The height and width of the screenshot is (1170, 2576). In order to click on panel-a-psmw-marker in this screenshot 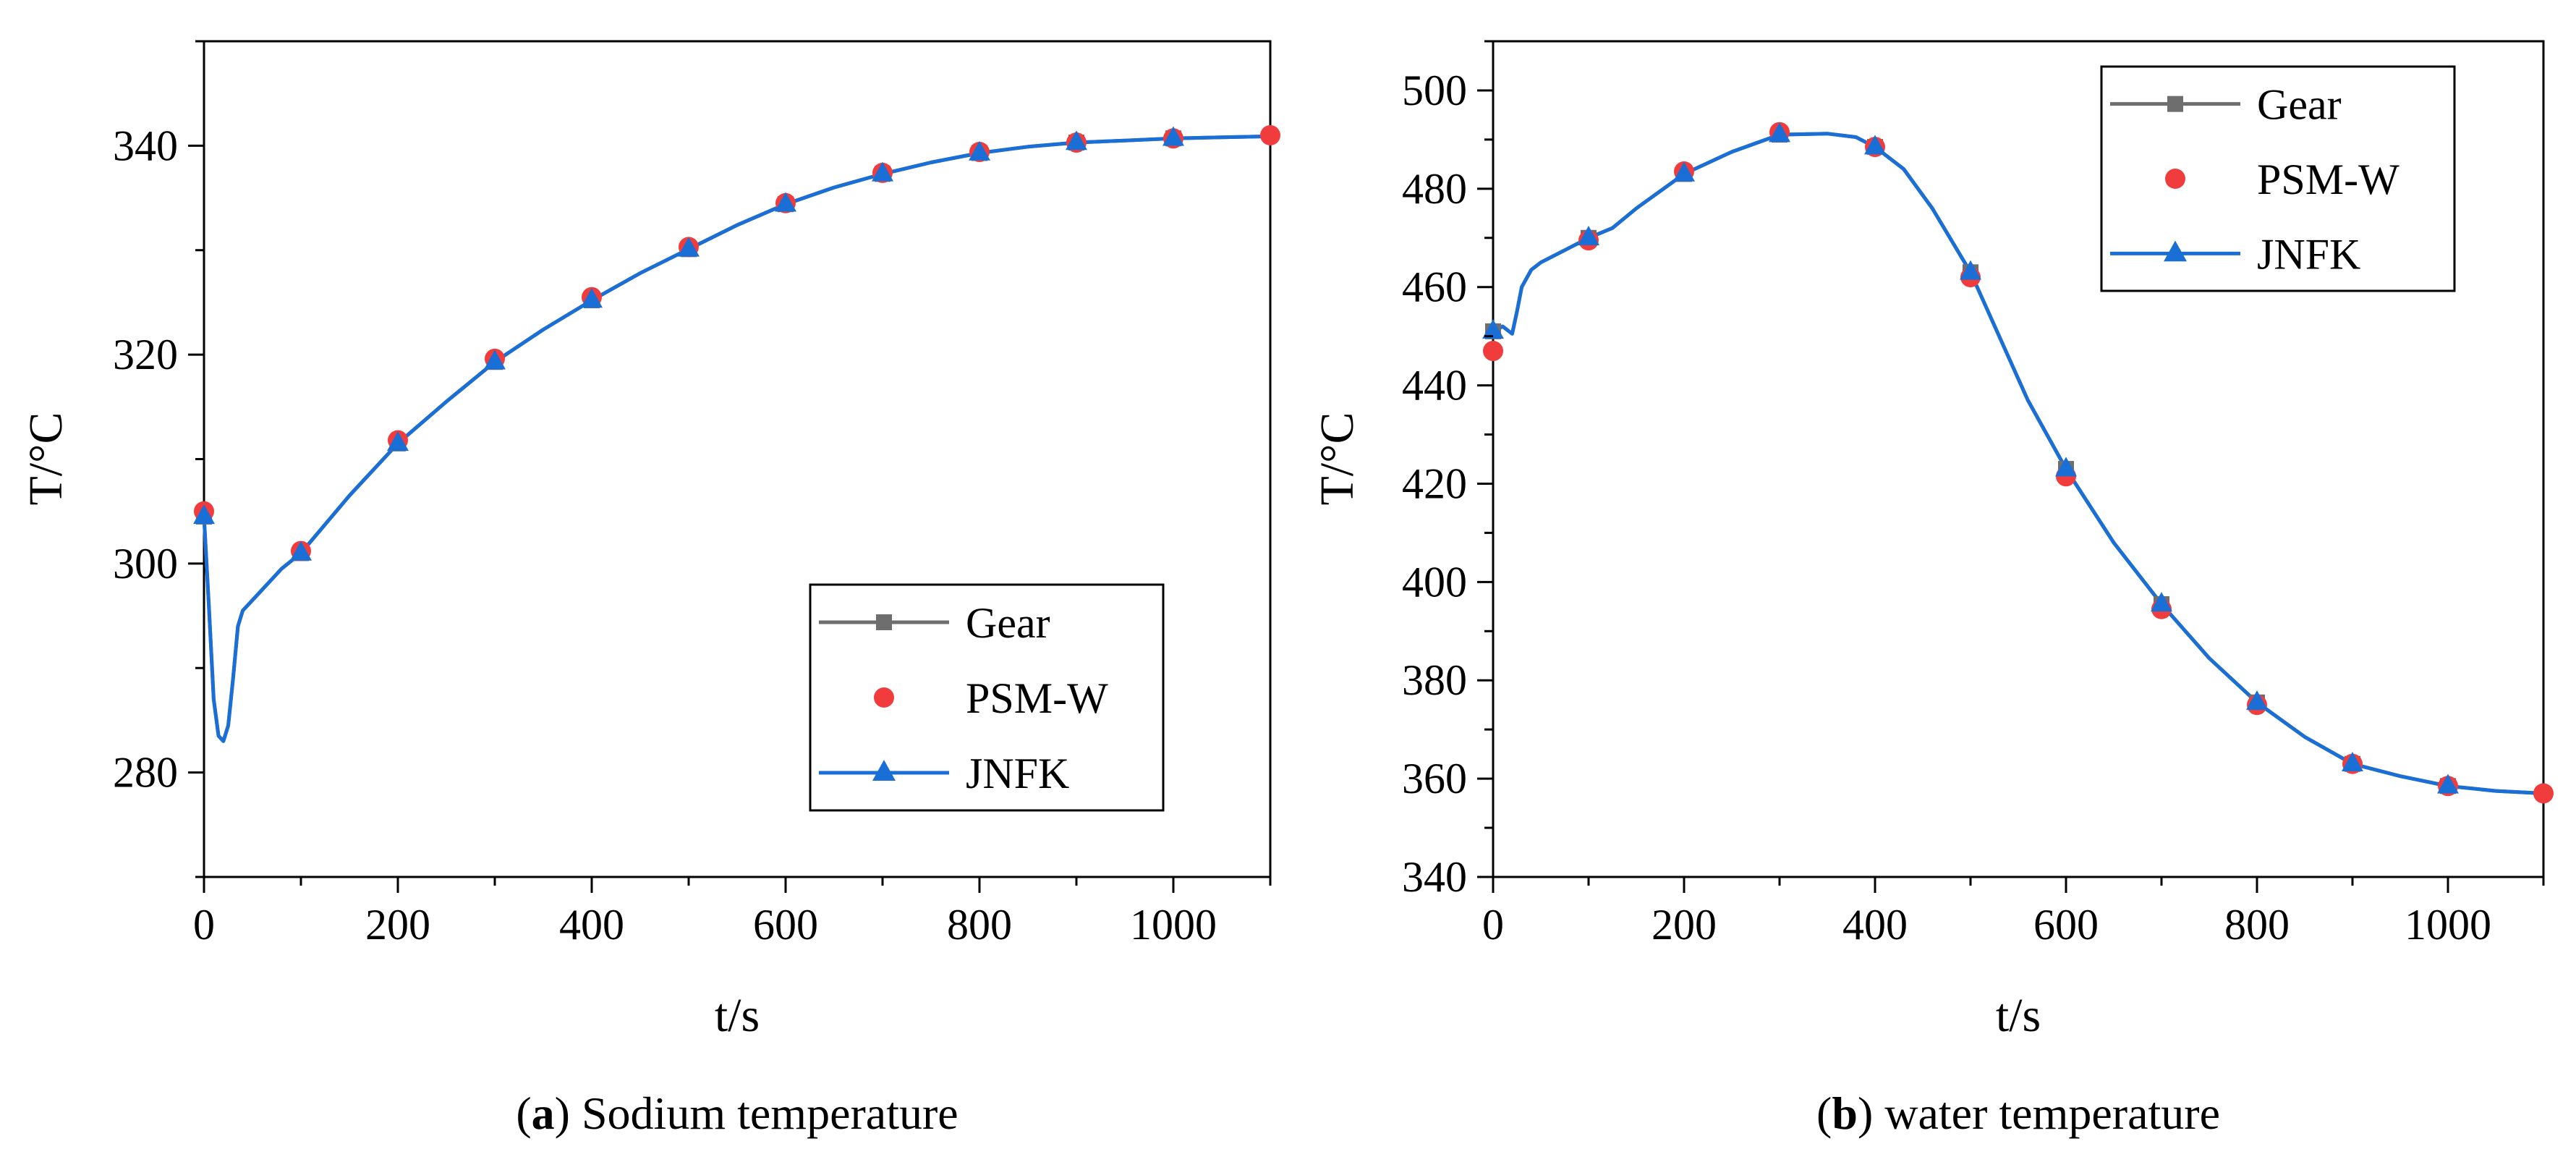, I will do `click(1270, 134)`.